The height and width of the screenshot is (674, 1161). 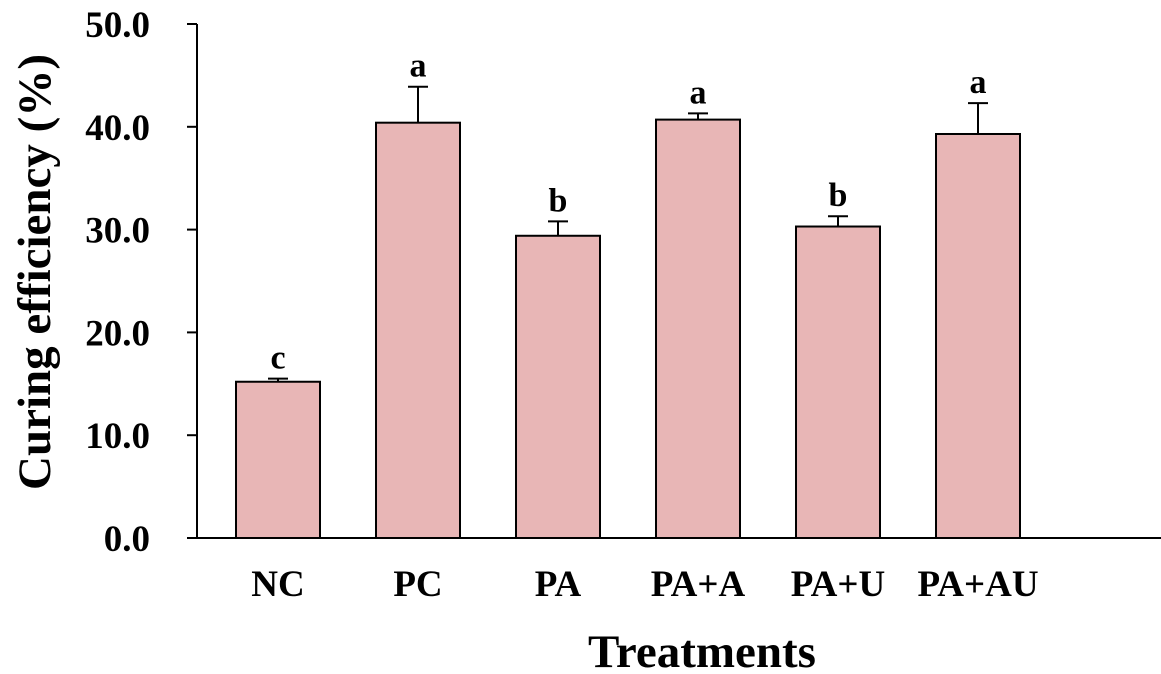 What do you see at coordinates (838, 382) in the screenshot?
I see `bar-pa-plus-u` at bounding box center [838, 382].